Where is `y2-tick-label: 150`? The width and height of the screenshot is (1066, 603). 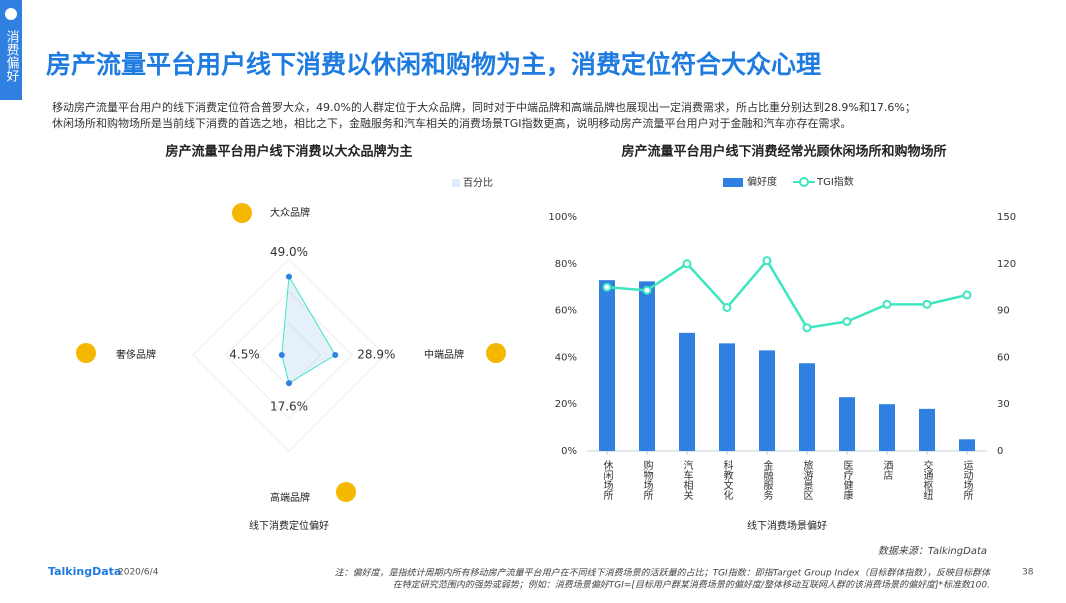 y2-tick-label: 150 is located at coordinates (1006, 217).